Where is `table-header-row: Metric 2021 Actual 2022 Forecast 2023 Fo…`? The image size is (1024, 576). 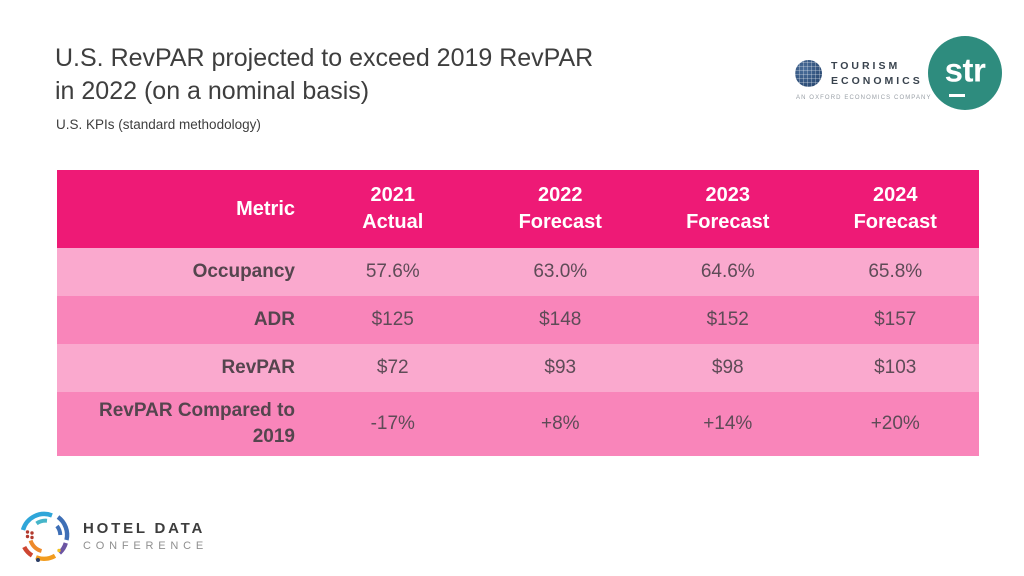 table-header-row: Metric 2021 Actual 2022 Forecast 2023 Fo… is located at coordinates (518, 209).